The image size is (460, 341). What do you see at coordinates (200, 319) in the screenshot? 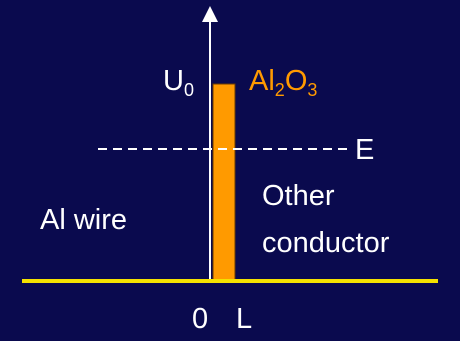
I see `x-label-origin: 0` at bounding box center [200, 319].